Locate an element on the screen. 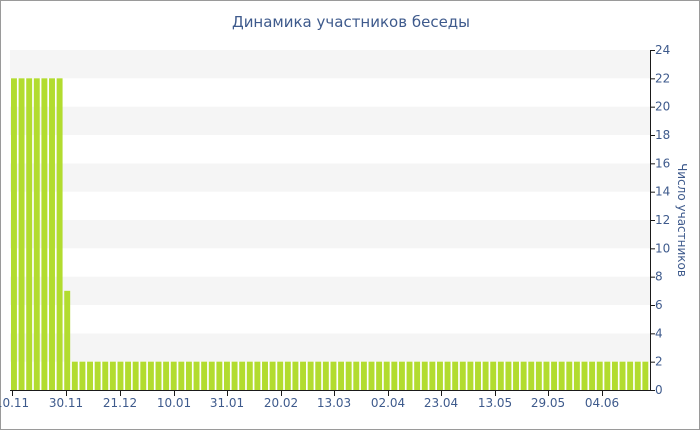 This screenshot has width=700, height=430. y-tick-label: 18 is located at coordinates (662, 135).